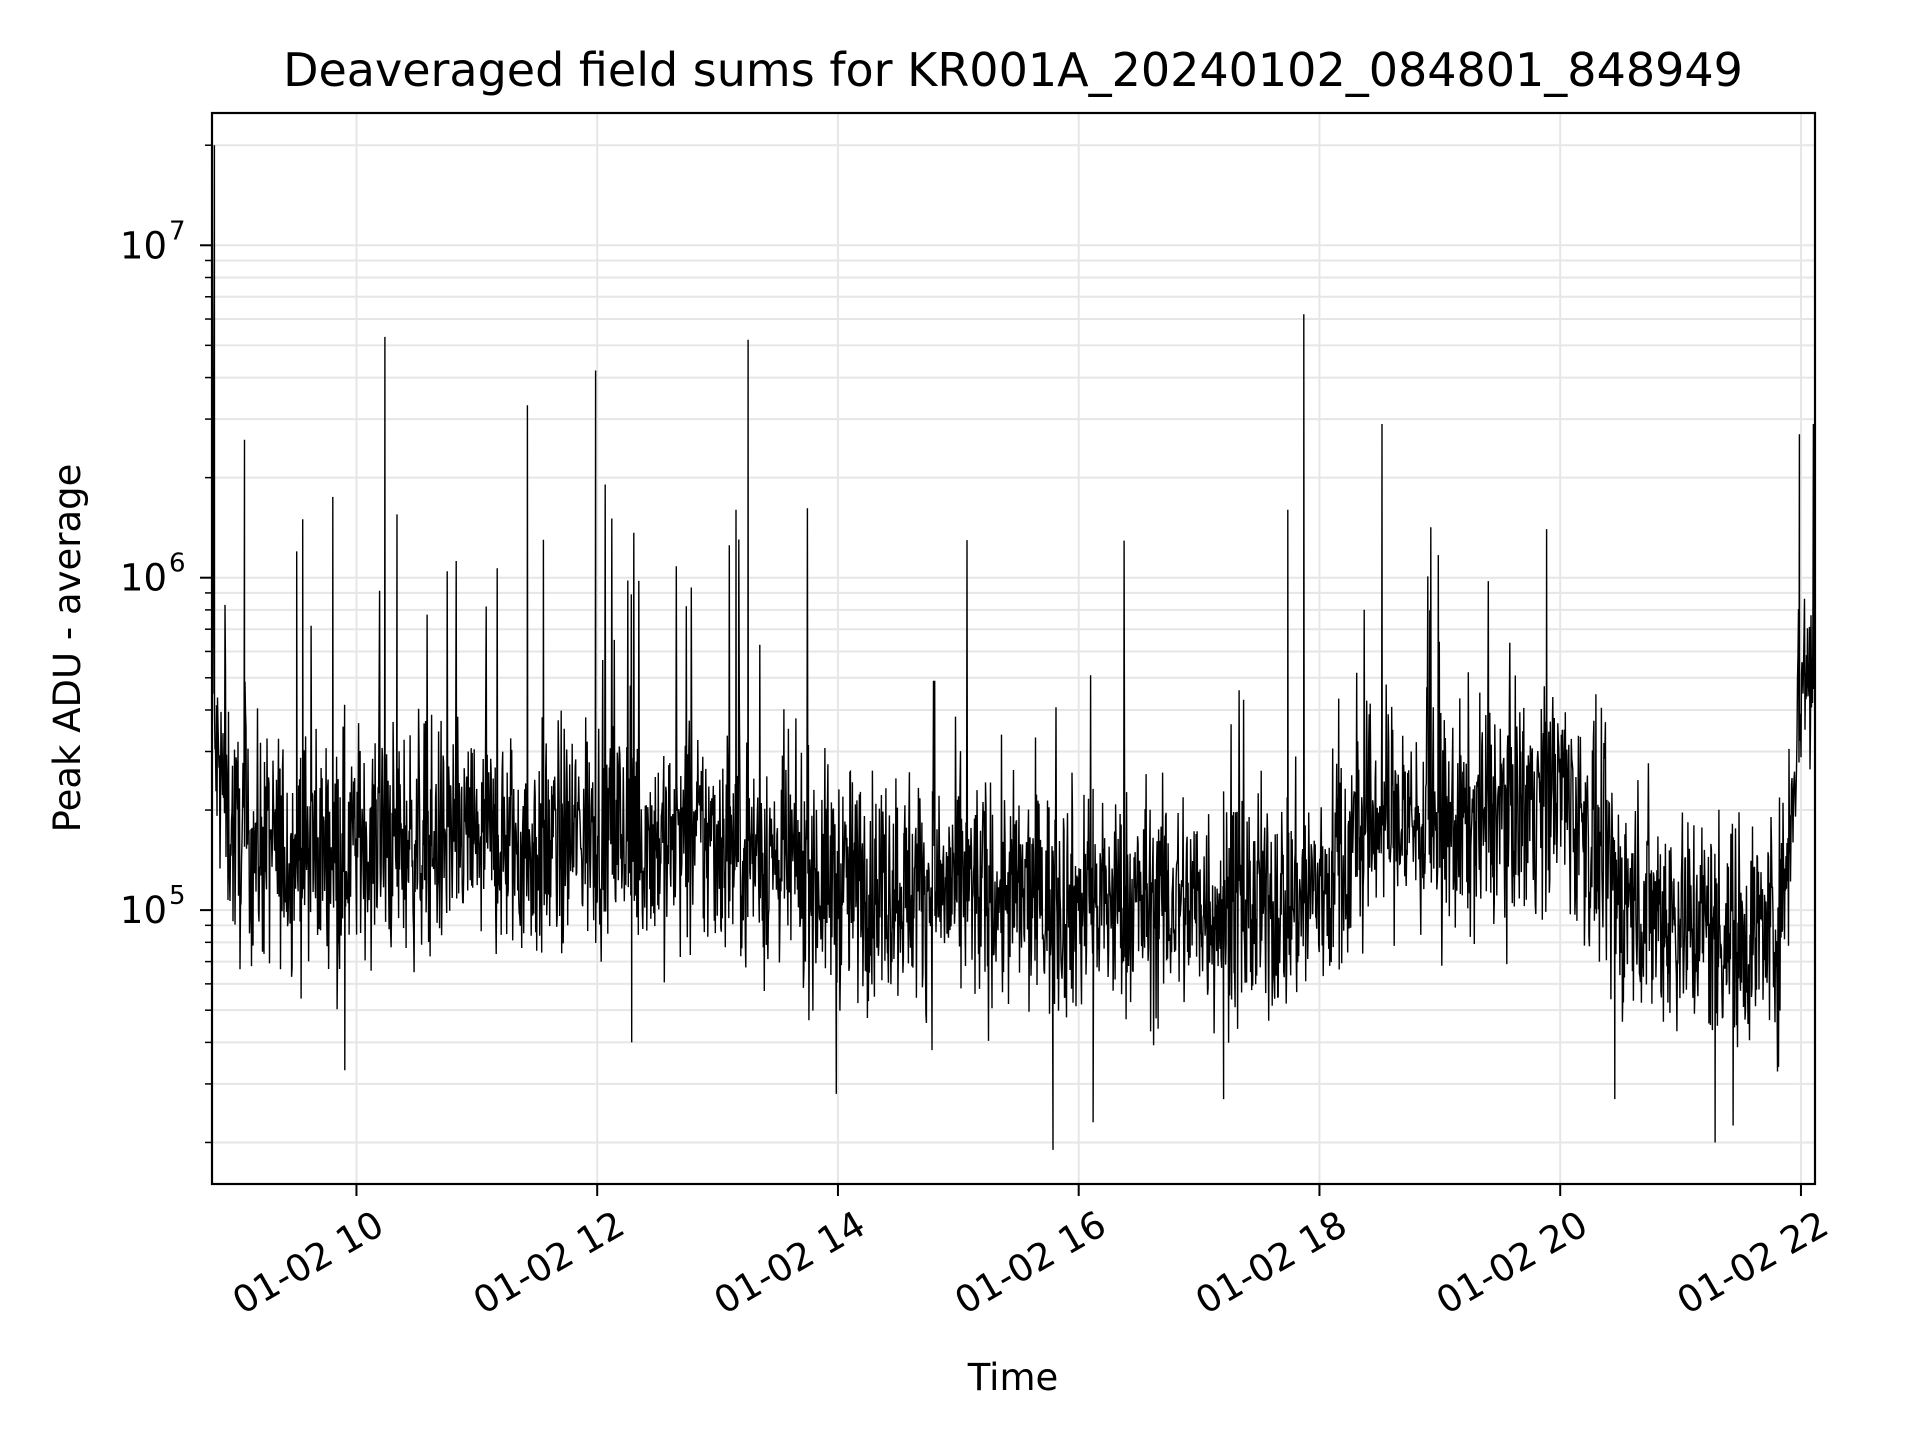 The height and width of the screenshot is (1440, 1920). What do you see at coordinates (177, 231) in the screenshot?
I see `y-tick-exponent: 7` at bounding box center [177, 231].